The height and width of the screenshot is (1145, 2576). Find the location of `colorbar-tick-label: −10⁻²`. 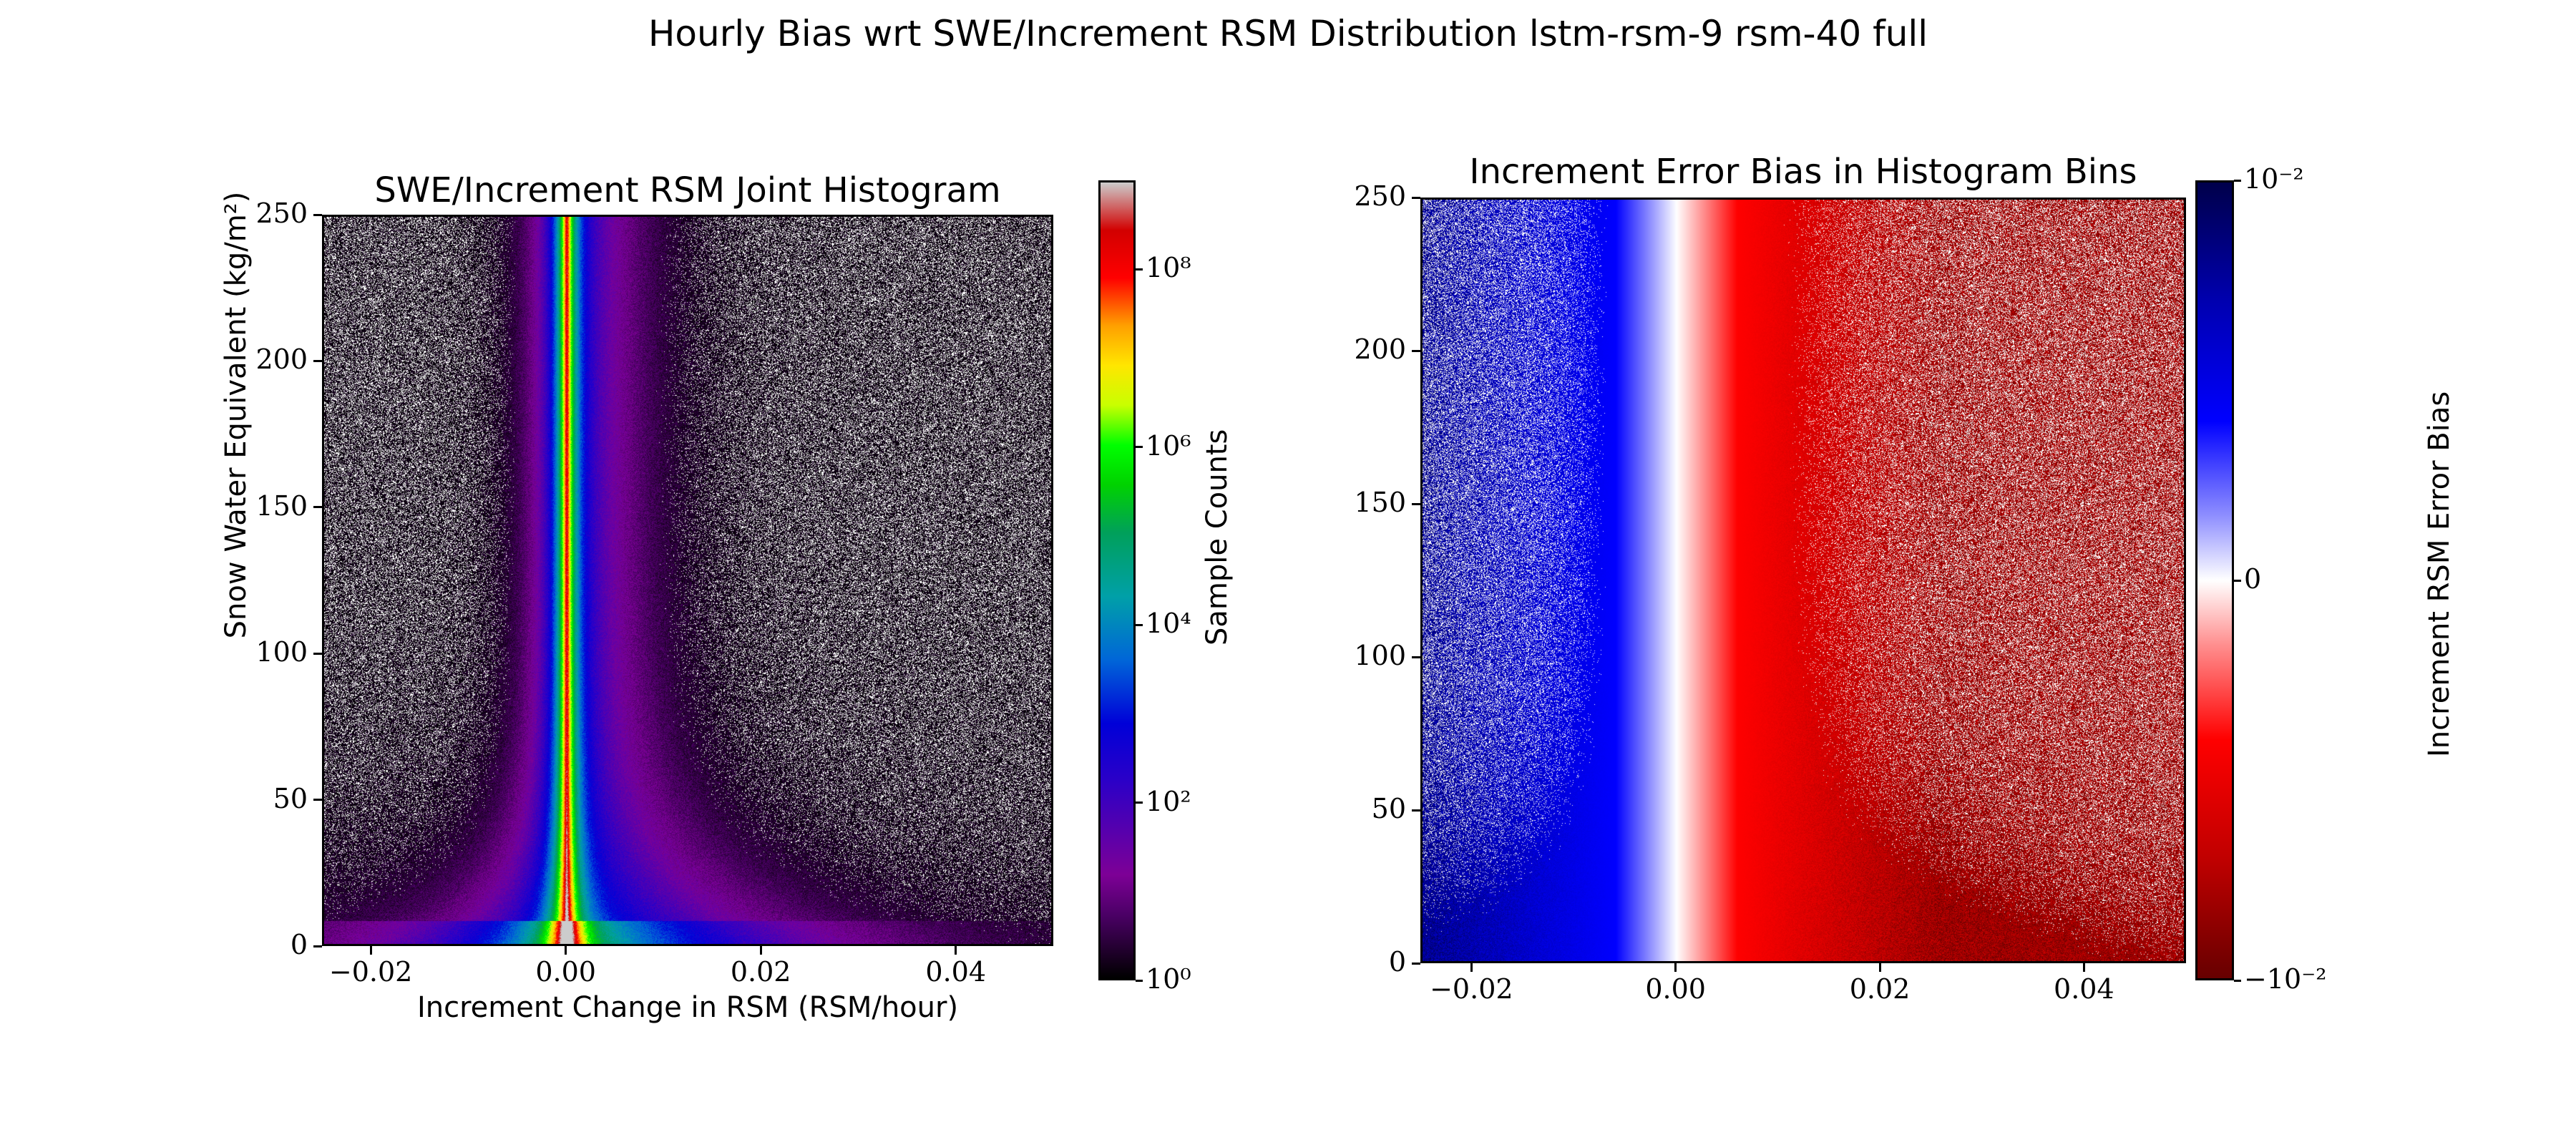

colorbar-tick-label: −10⁻² is located at coordinates (2285, 979).